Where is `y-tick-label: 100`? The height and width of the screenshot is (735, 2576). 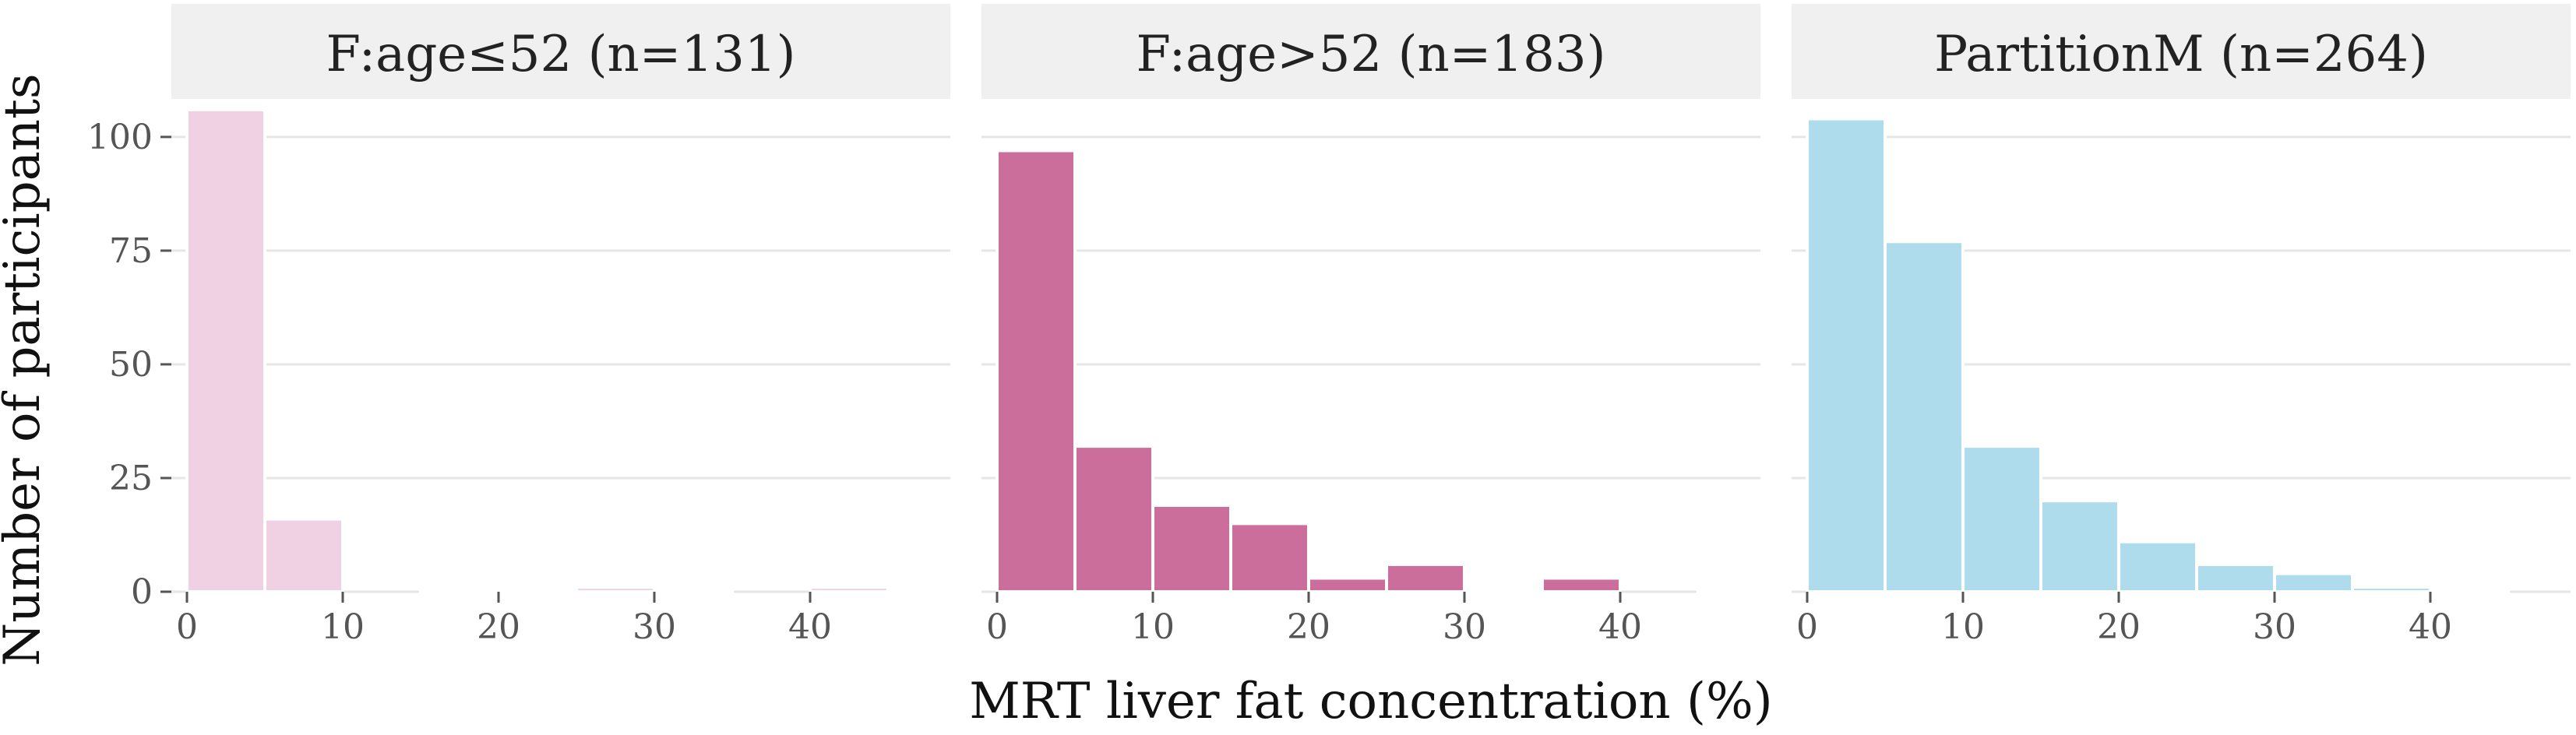
y-tick-label: 100 is located at coordinates (120, 137).